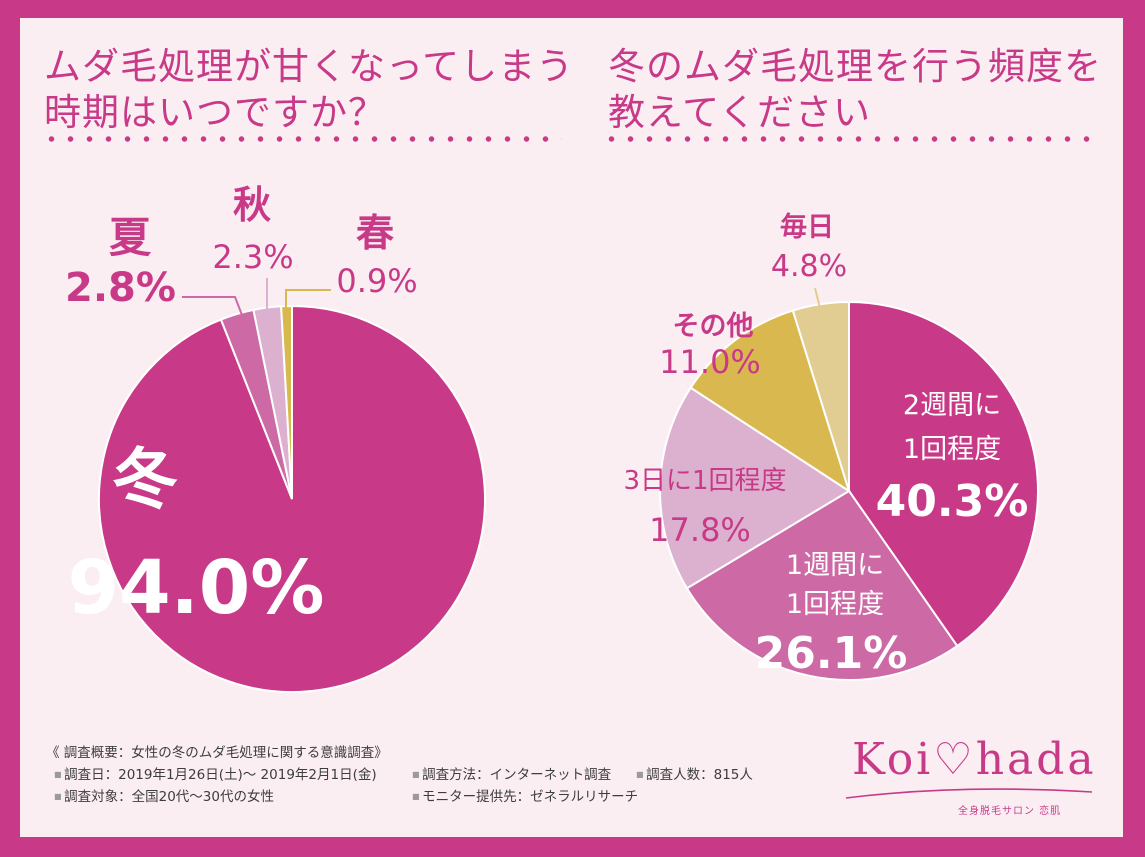 This screenshot has width=1145, height=857. What do you see at coordinates (852, 139) in the screenshot?
I see `chart2-dotted-divider` at bounding box center [852, 139].